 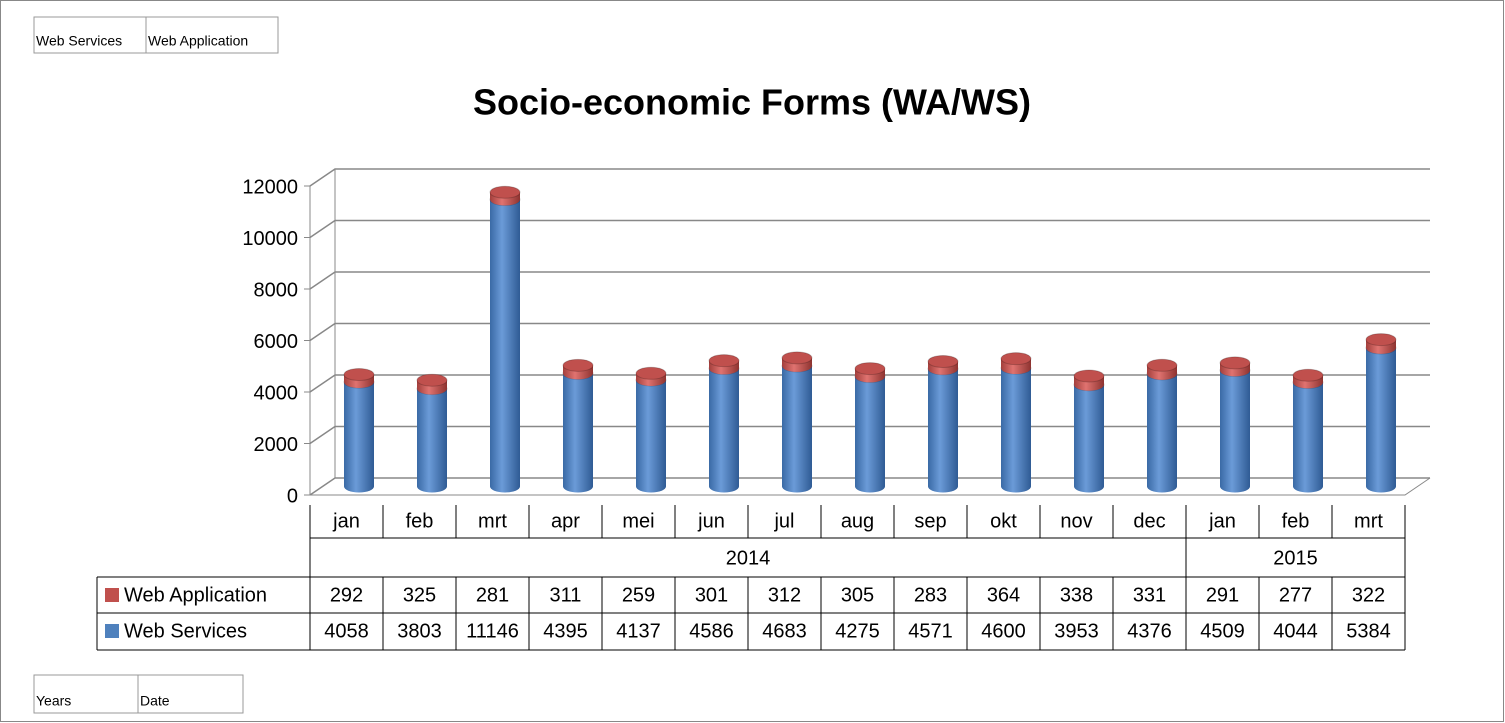 I want to click on table-value: 325, so click(x=419, y=595).